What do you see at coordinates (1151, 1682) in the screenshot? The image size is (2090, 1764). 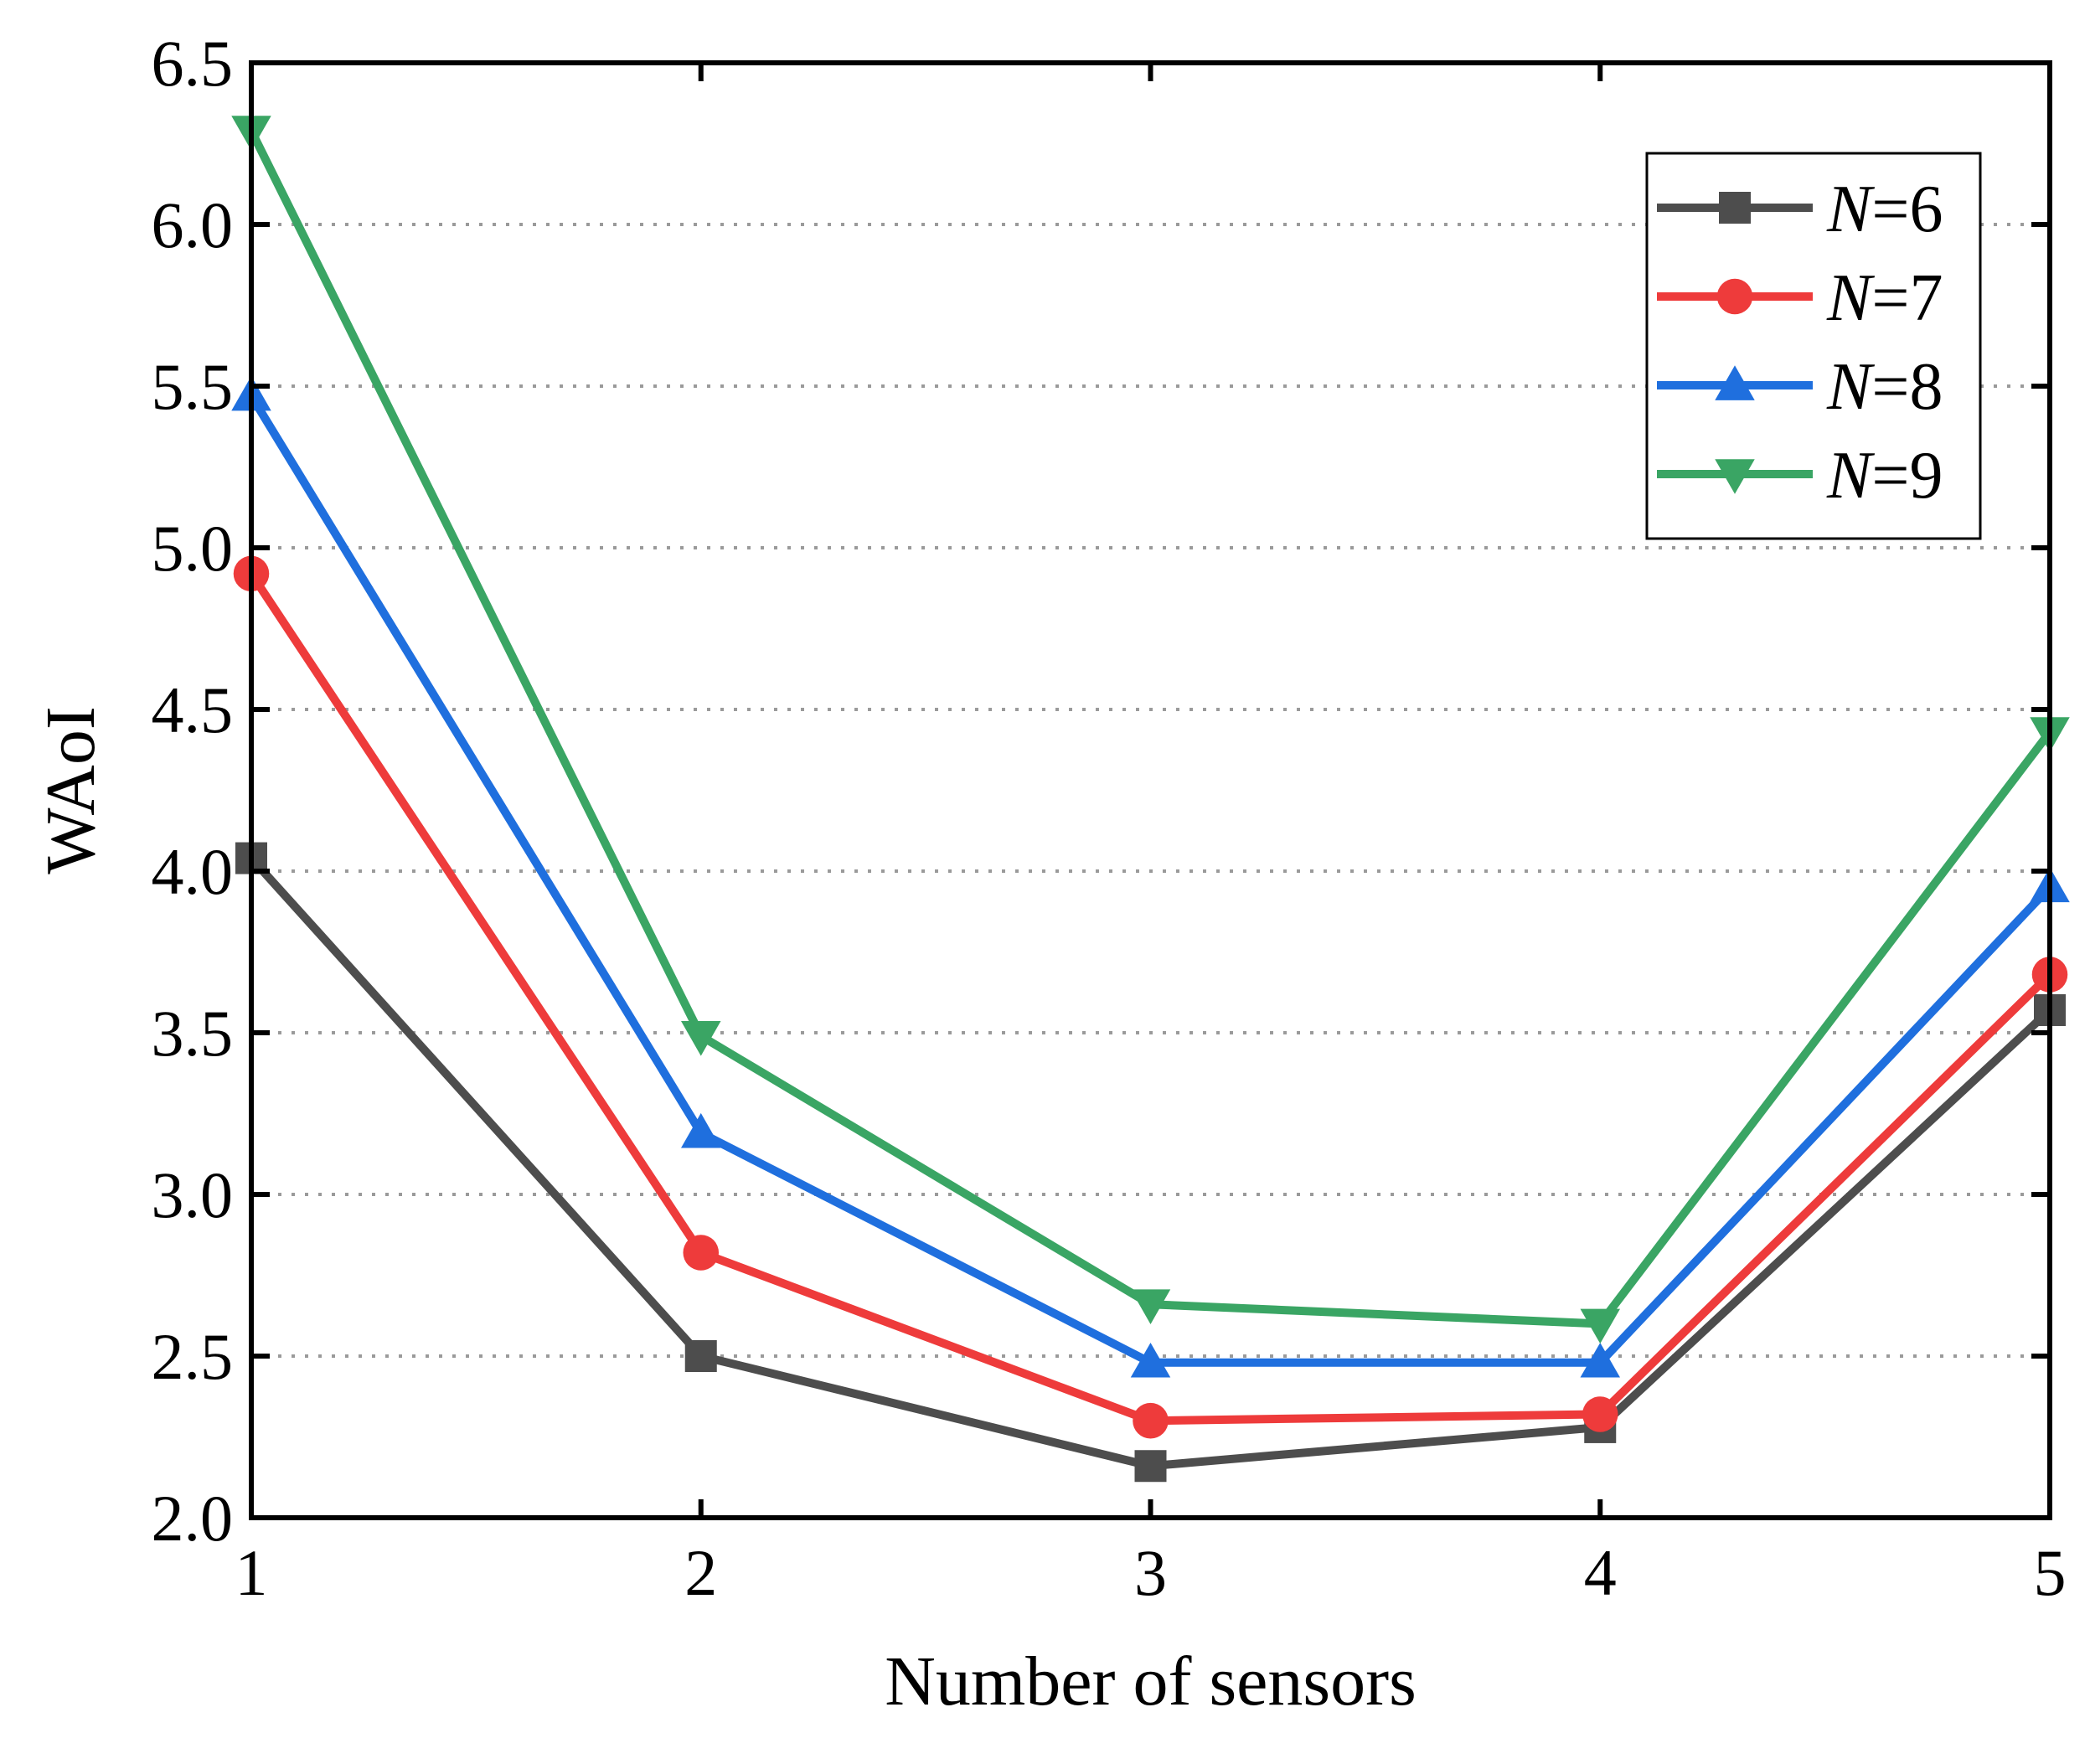 I see `x-axis-title: Number of sensors` at bounding box center [1151, 1682].